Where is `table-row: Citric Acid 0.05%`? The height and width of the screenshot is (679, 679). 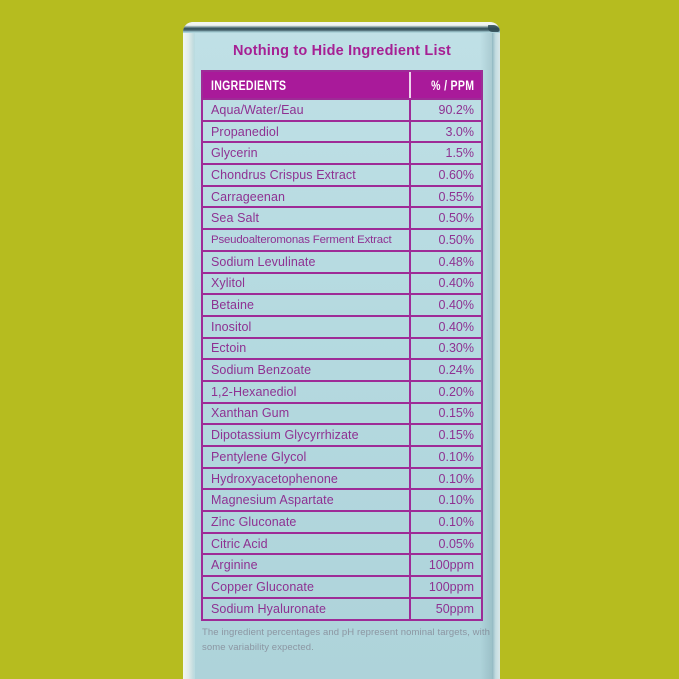 table-row: Citric Acid 0.05% is located at coordinates (342, 542).